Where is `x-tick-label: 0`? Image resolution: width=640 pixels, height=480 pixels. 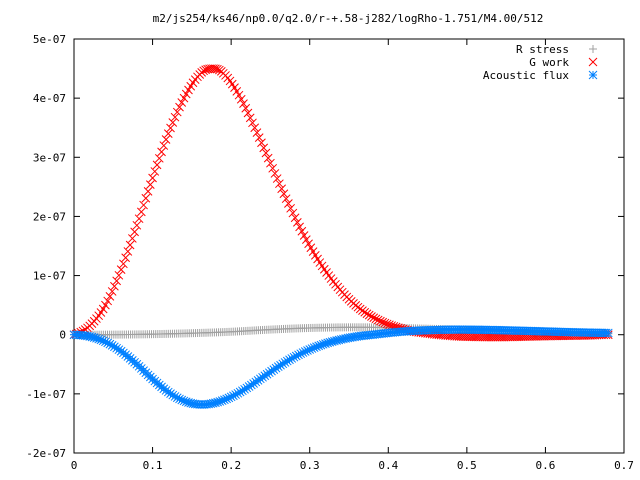
x-tick-label: 0 is located at coordinates (74, 465).